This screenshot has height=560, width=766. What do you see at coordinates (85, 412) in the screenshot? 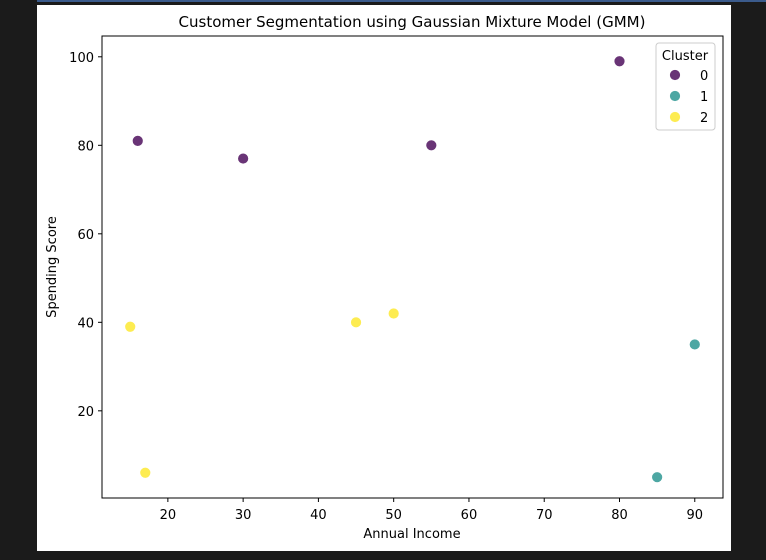
I see `y-tick-label: 20` at bounding box center [85, 412].